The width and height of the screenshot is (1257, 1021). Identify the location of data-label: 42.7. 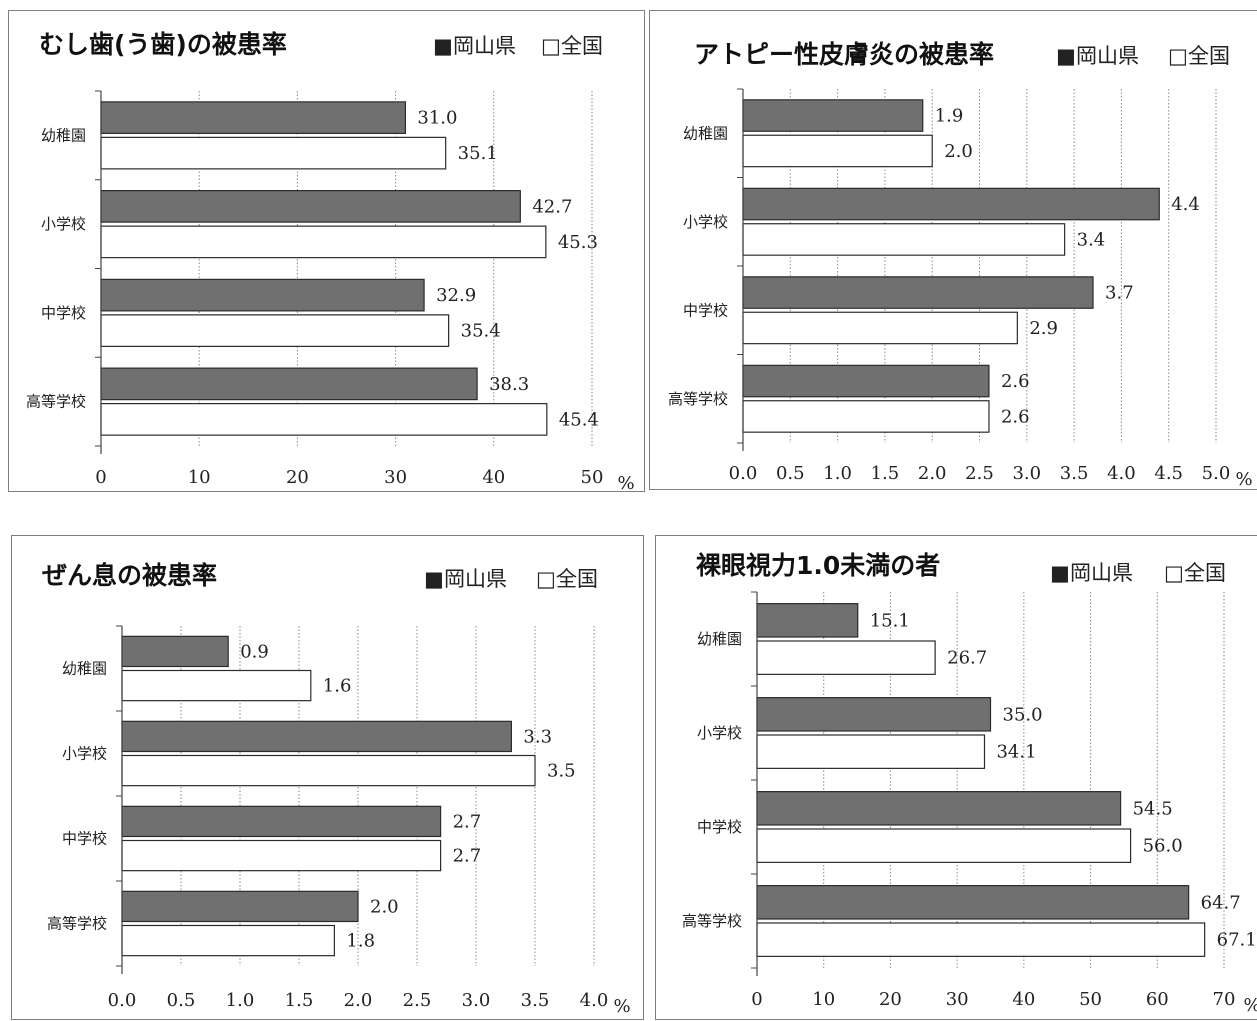
(552, 206).